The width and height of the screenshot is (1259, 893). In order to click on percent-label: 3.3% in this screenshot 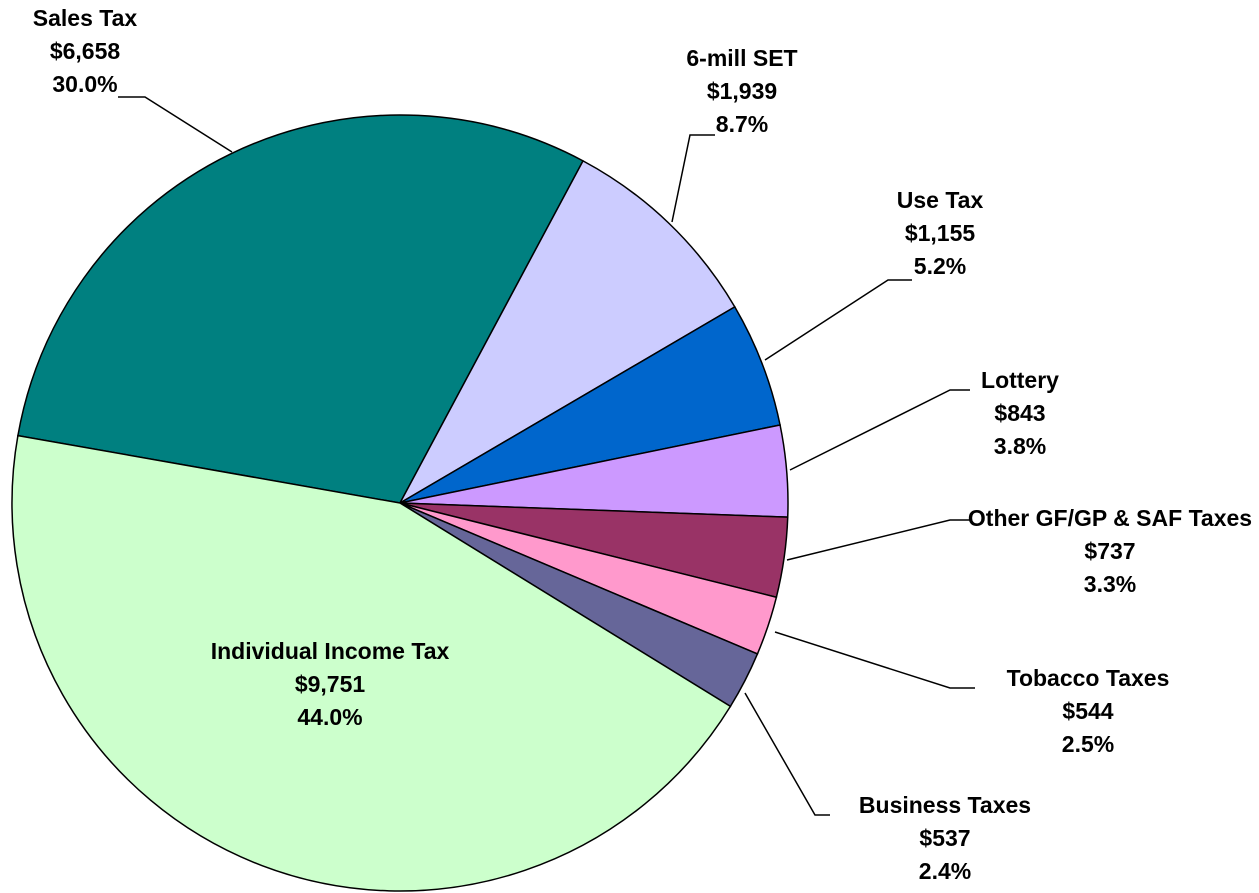, I will do `click(1110, 584)`.